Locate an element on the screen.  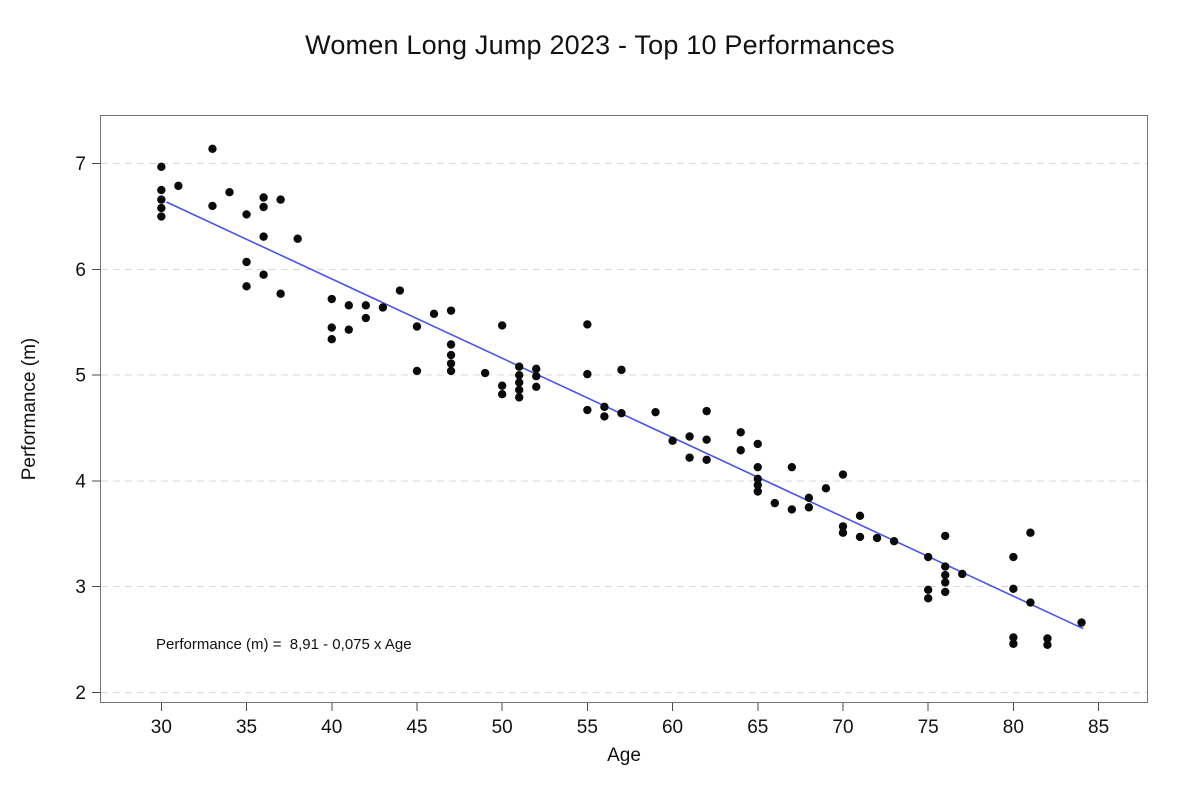
x-tick-label: 80 is located at coordinates (1013, 727).